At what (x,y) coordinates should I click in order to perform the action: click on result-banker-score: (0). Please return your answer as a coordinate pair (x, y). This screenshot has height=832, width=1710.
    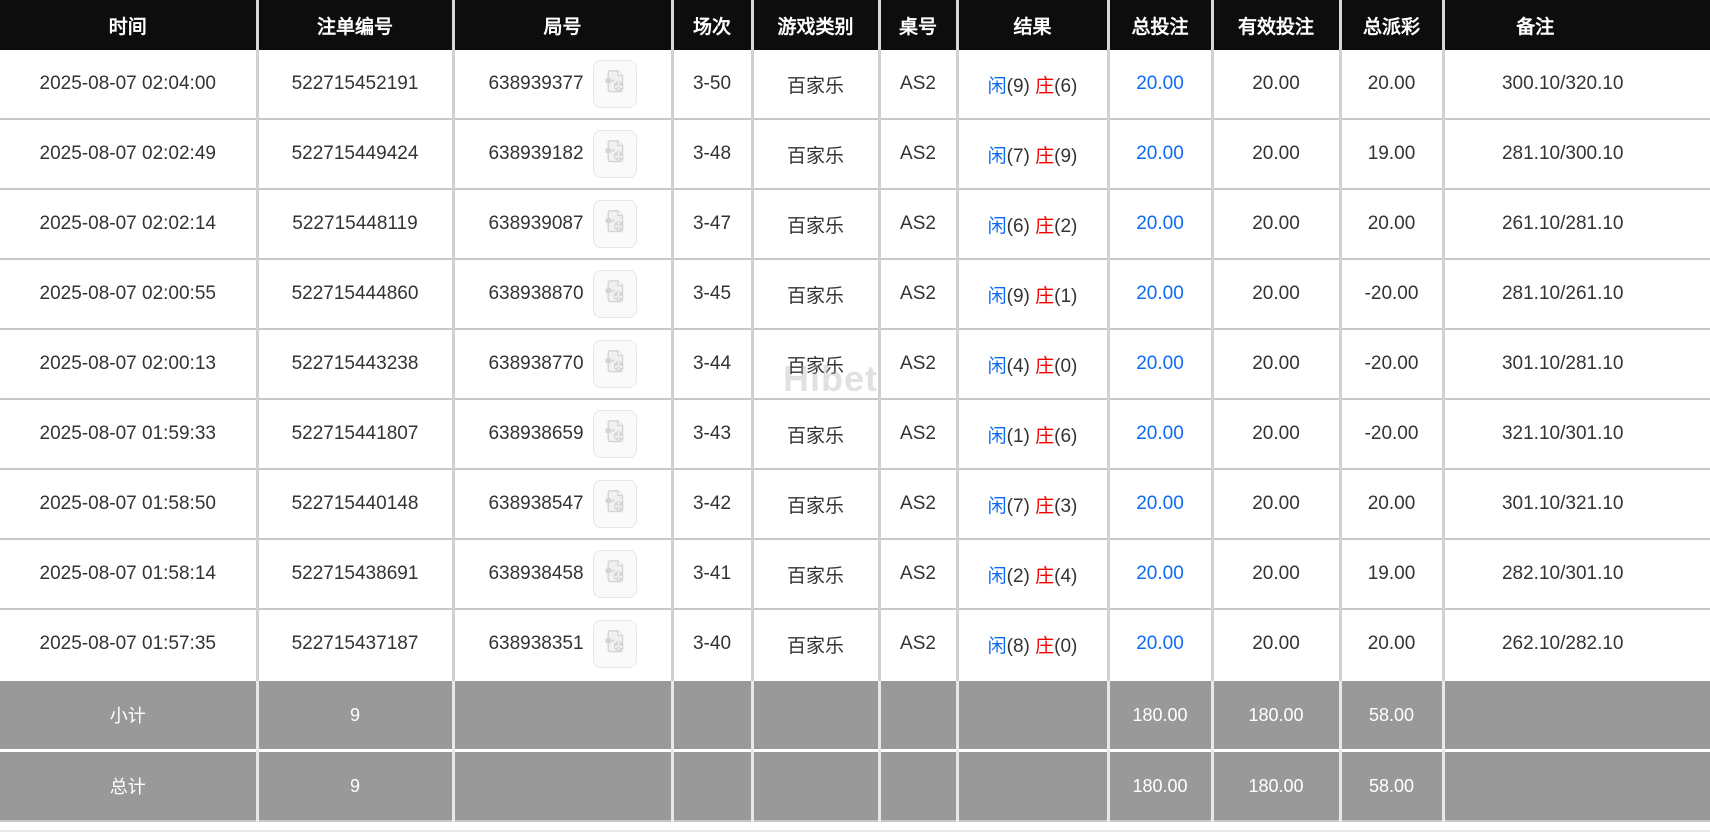
    Looking at the image, I should click on (1066, 366).